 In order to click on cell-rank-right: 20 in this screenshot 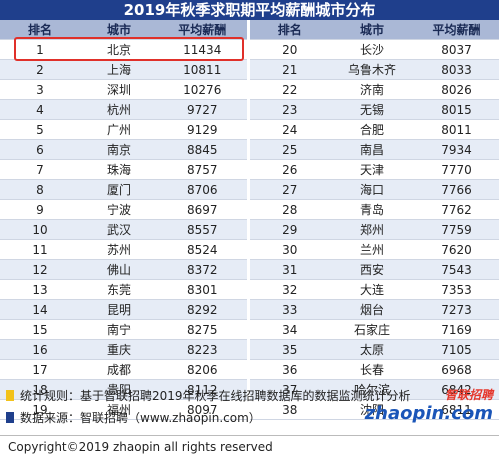, I will do `click(288, 49)`.